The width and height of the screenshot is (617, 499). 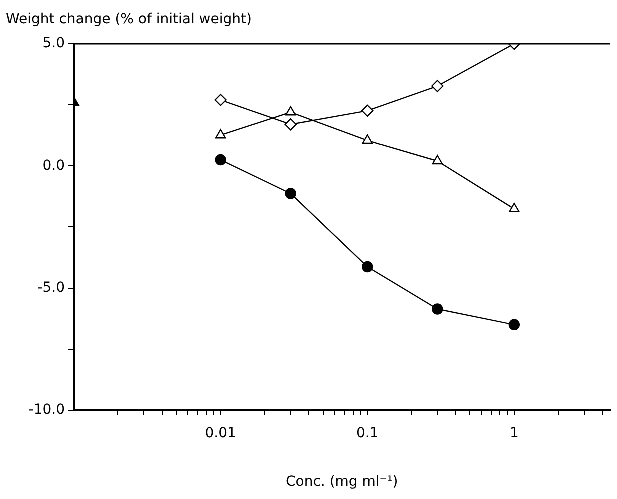 What do you see at coordinates (46, 410) in the screenshot?
I see `y-tick-label: -10.0` at bounding box center [46, 410].